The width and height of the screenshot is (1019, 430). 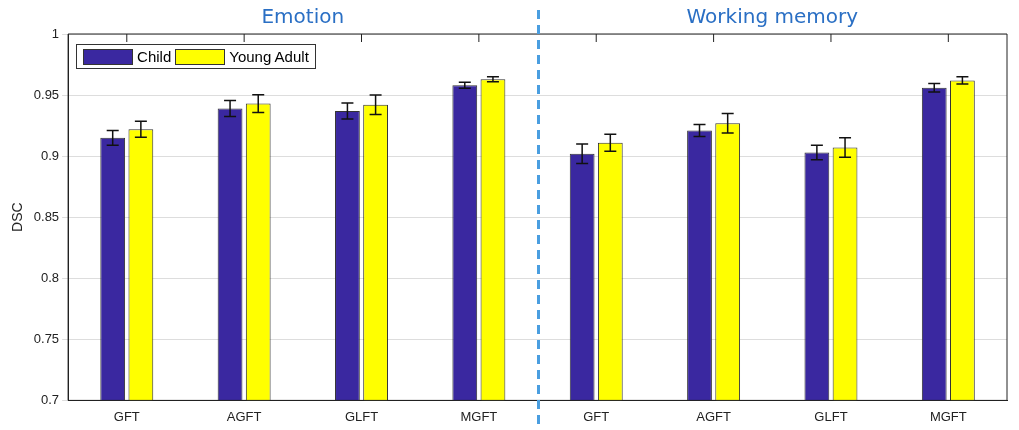 What do you see at coordinates (50, 399) in the screenshot?
I see `y-tick-label: 0.7` at bounding box center [50, 399].